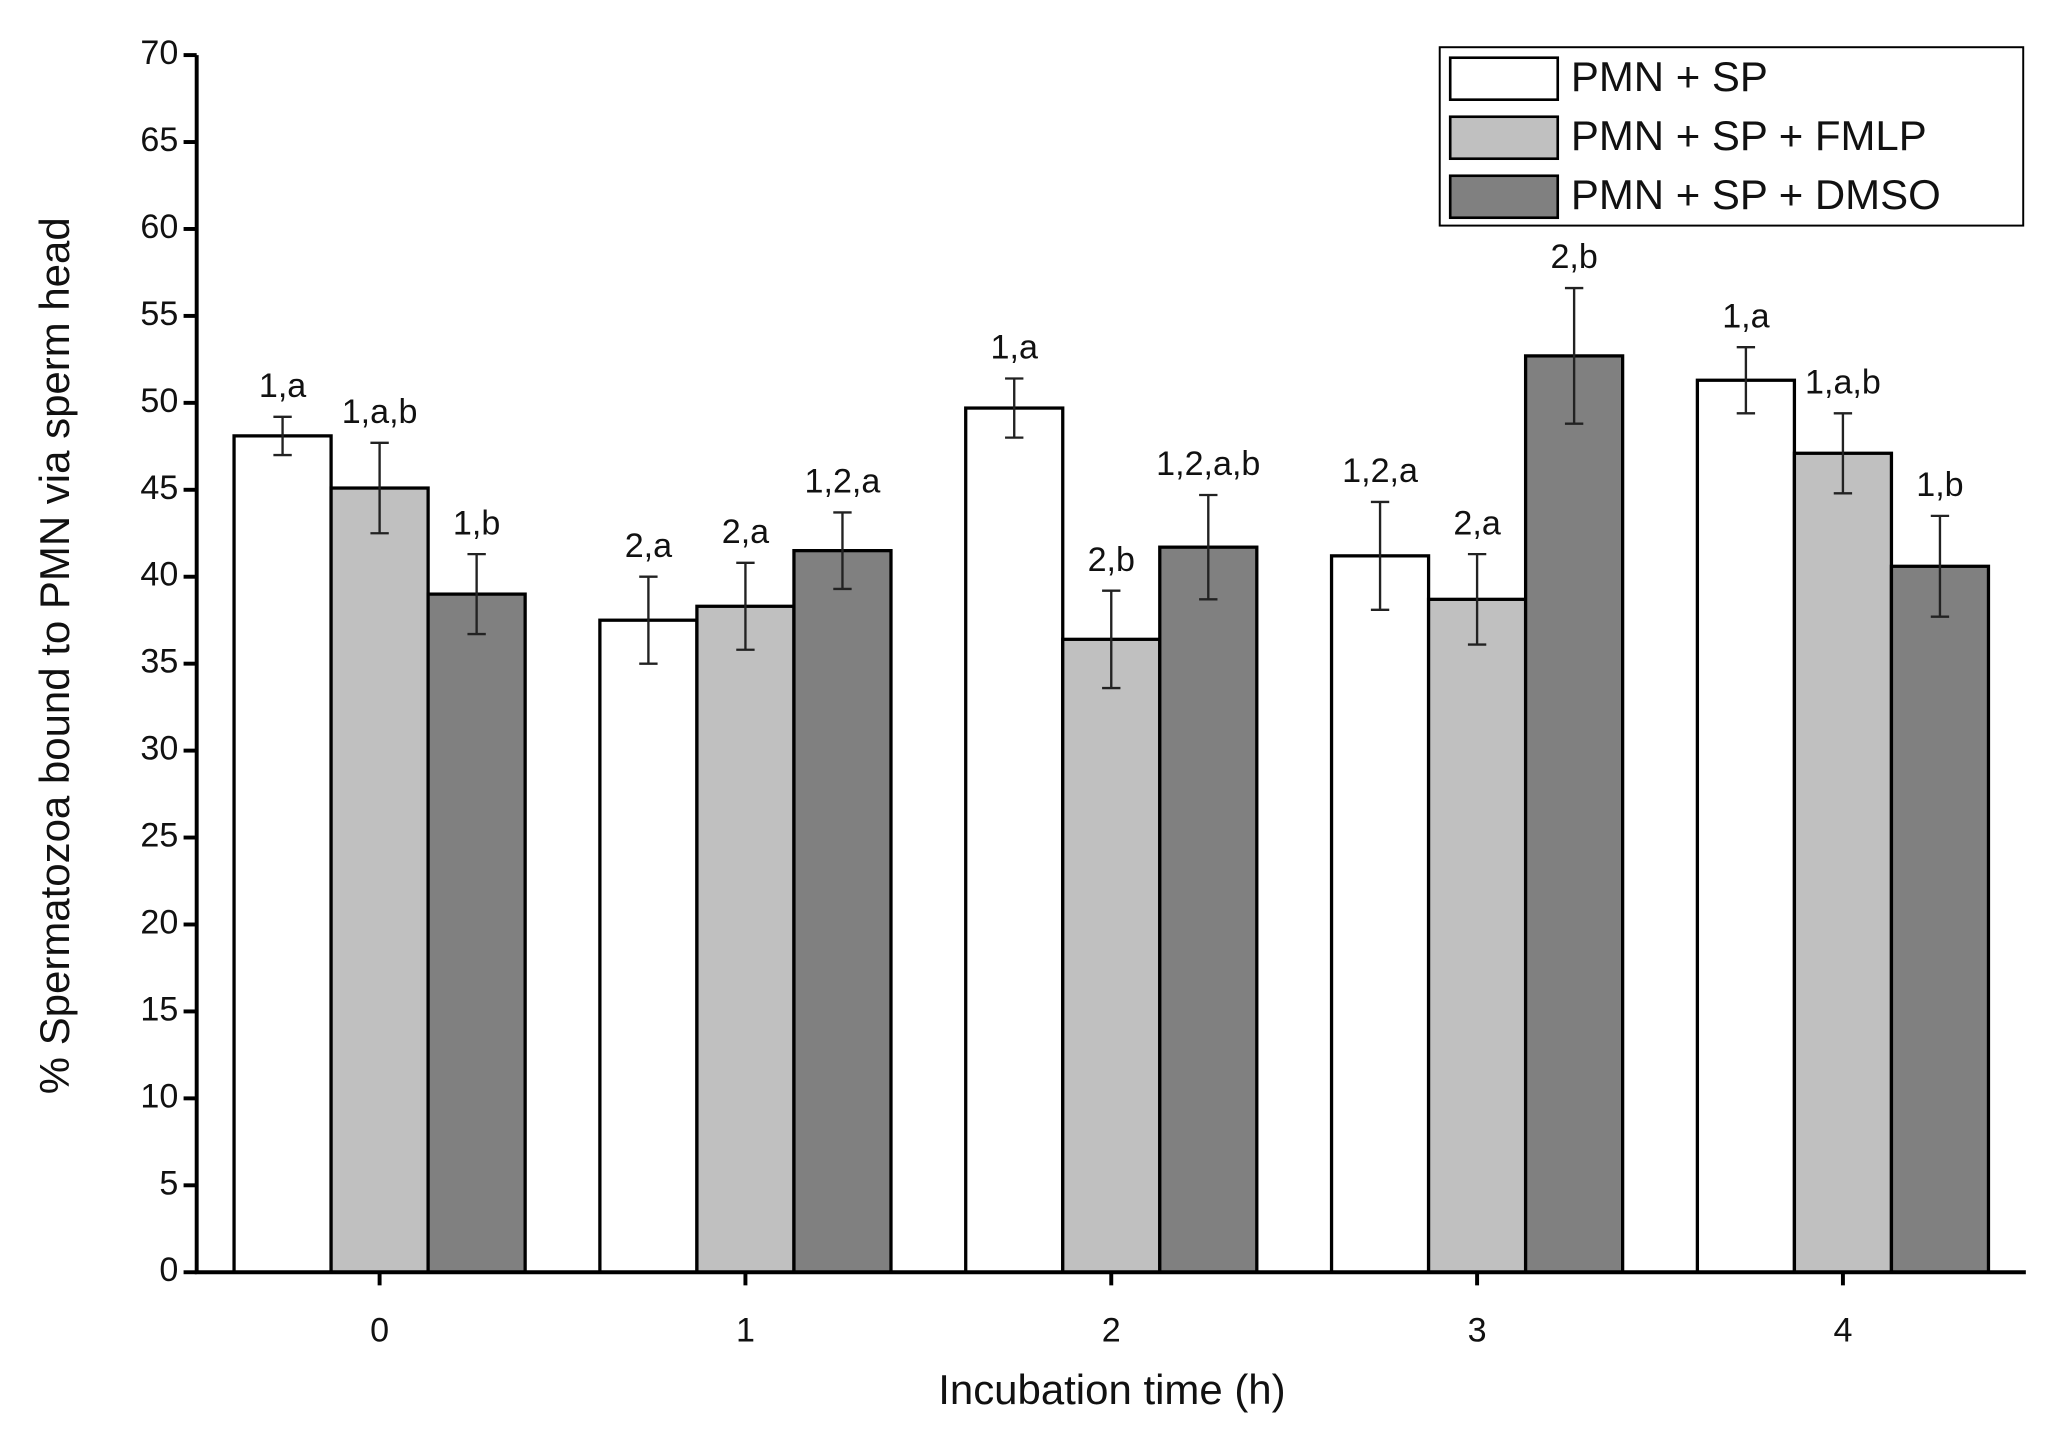 The height and width of the screenshot is (1448, 2056). What do you see at coordinates (168, 1270) in the screenshot?
I see `y-tick-label: 0` at bounding box center [168, 1270].